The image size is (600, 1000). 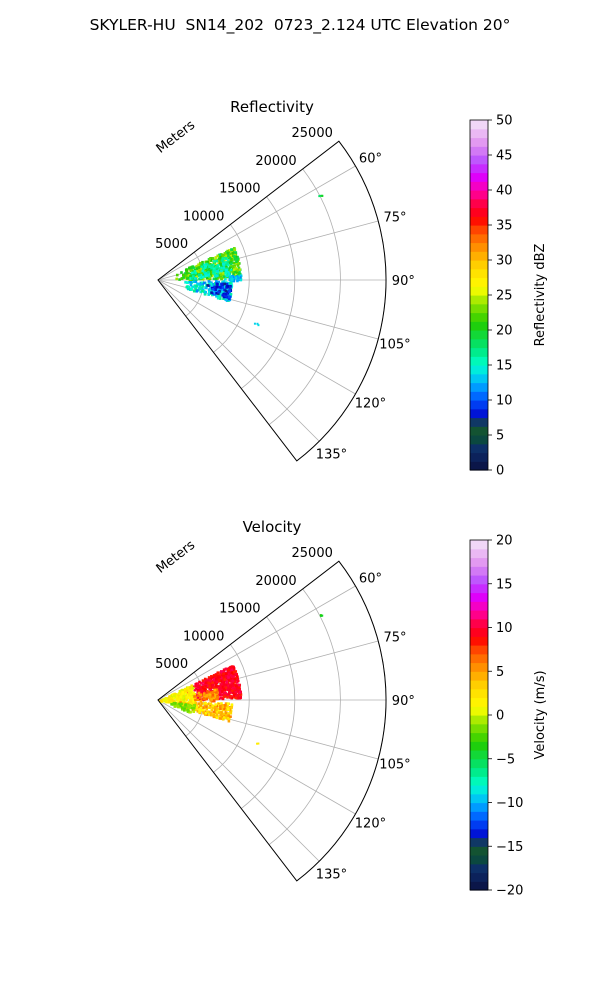 I want to click on radial-tick-label: 10000, so click(x=203, y=636).